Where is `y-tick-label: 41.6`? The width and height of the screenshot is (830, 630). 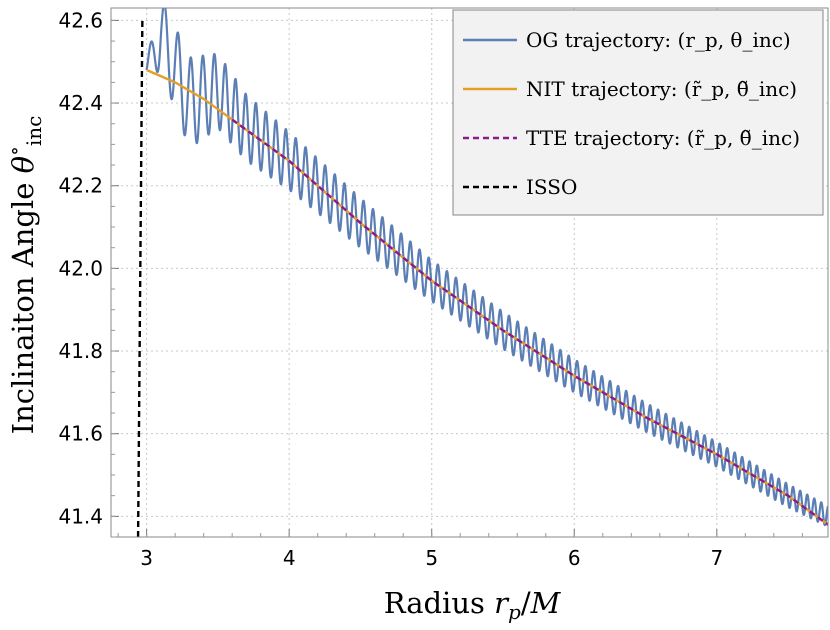
y-tick-label: 41.6 is located at coordinates (80, 434).